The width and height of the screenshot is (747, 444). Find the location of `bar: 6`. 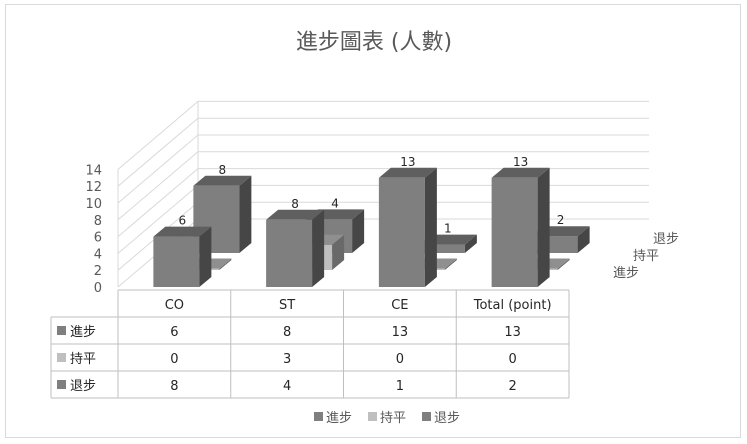

bar: 6 is located at coordinates (182, 250).